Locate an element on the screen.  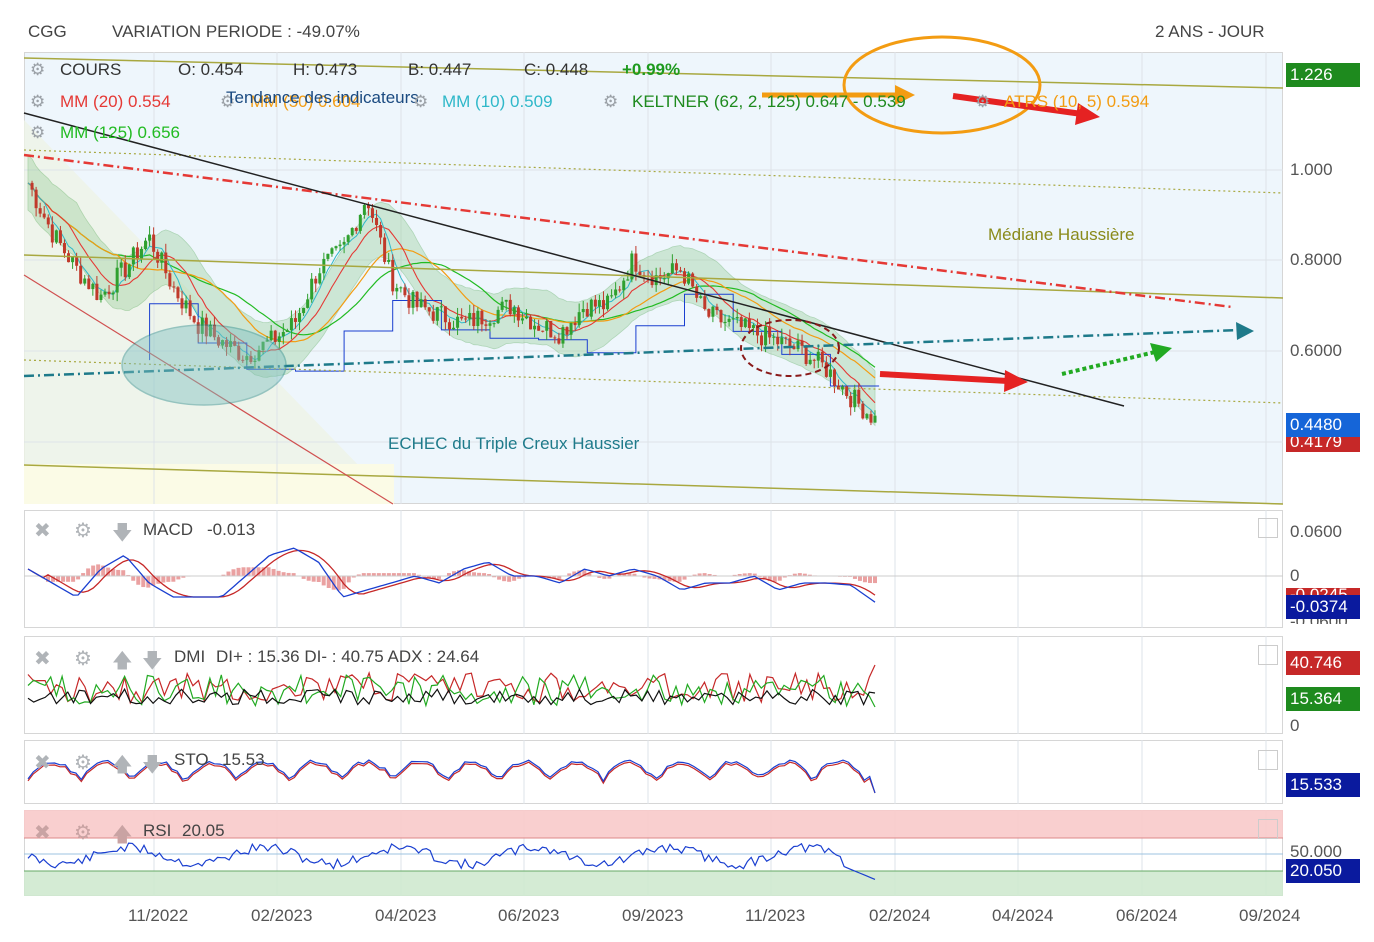
mm20-label: MM (20) 0.554 is located at coordinates (115, 101).